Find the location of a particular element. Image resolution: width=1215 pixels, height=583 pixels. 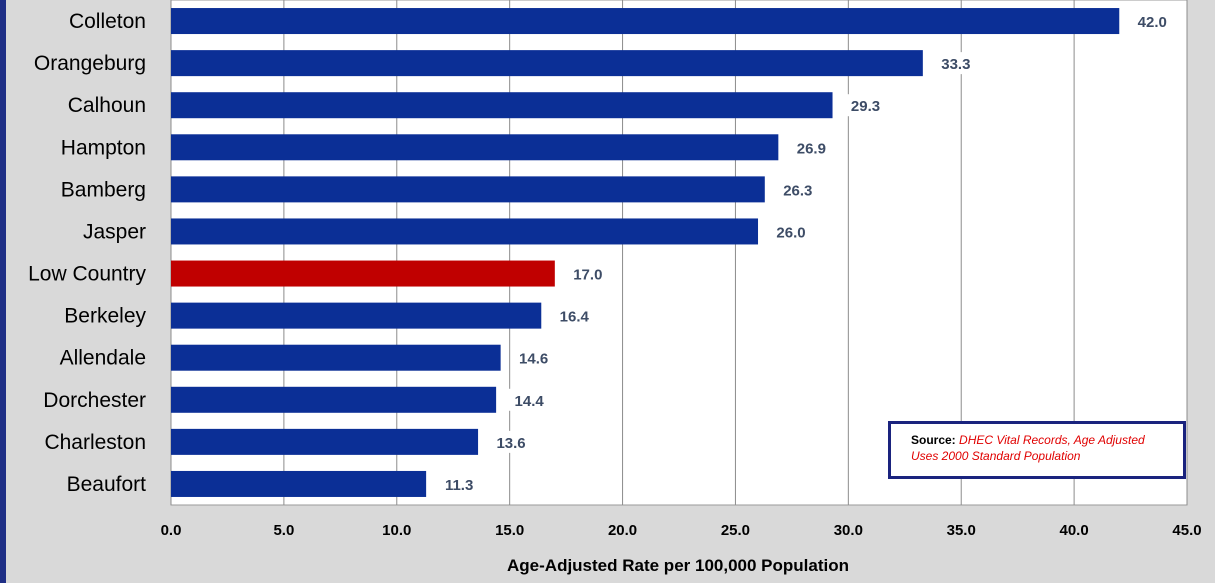

category-label: Hampton is located at coordinates (103, 147).